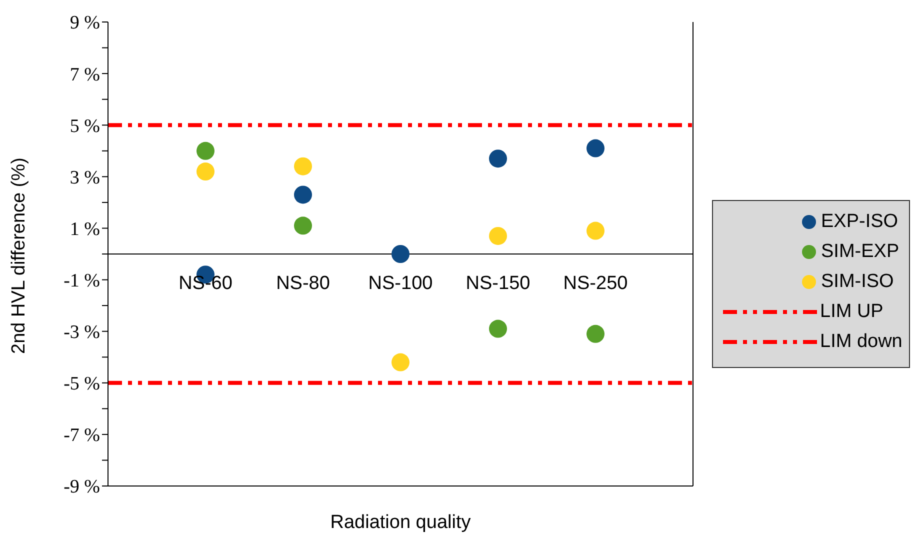 The height and width of the screenshot is (537, 912). What do you see at coordinates (82, 435) in the screenshot?
I see `y-tick-label: -7 %` at bounding box center [82, 435].